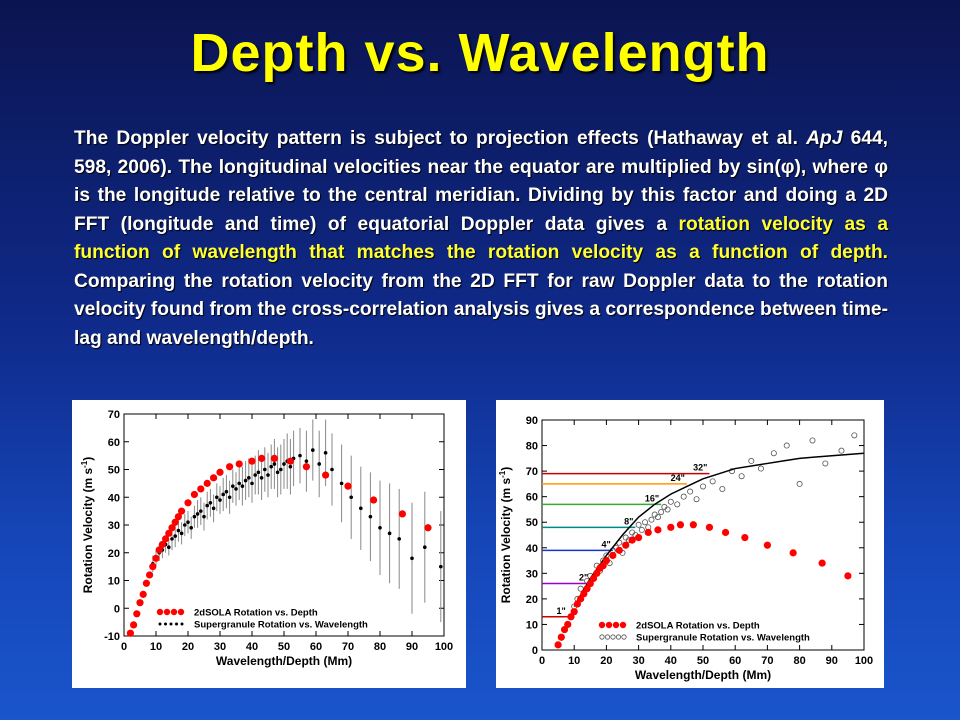  Describe the element at coordinates (583, 578) in the screenshot. I see `reference-line-label: 2"` at that location.